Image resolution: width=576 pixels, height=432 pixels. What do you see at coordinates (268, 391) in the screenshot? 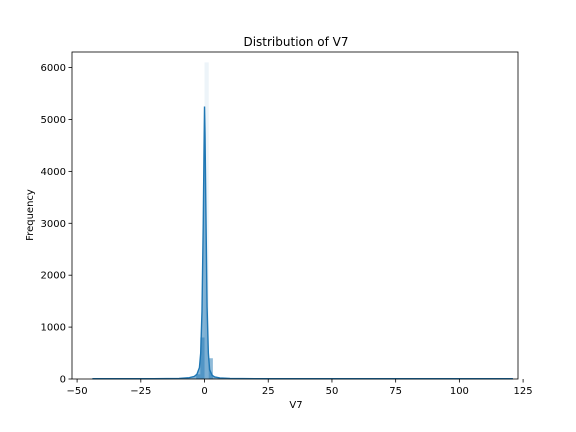
I see `x-tick-label: 25` at bounding box center [268, 391].